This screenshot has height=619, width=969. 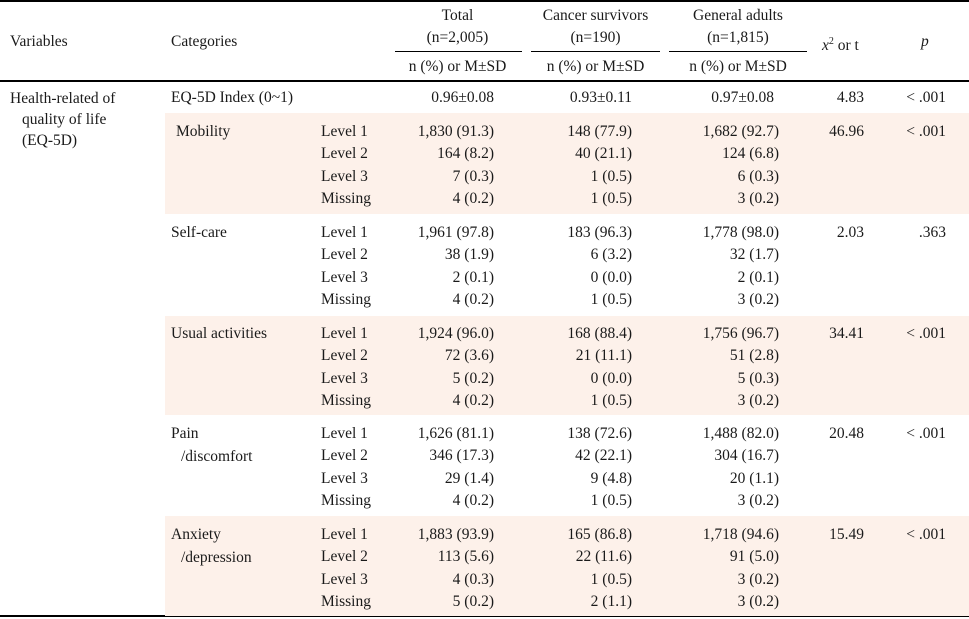 I want to click on group-stat: 15.49, so click(x=846, y=534).